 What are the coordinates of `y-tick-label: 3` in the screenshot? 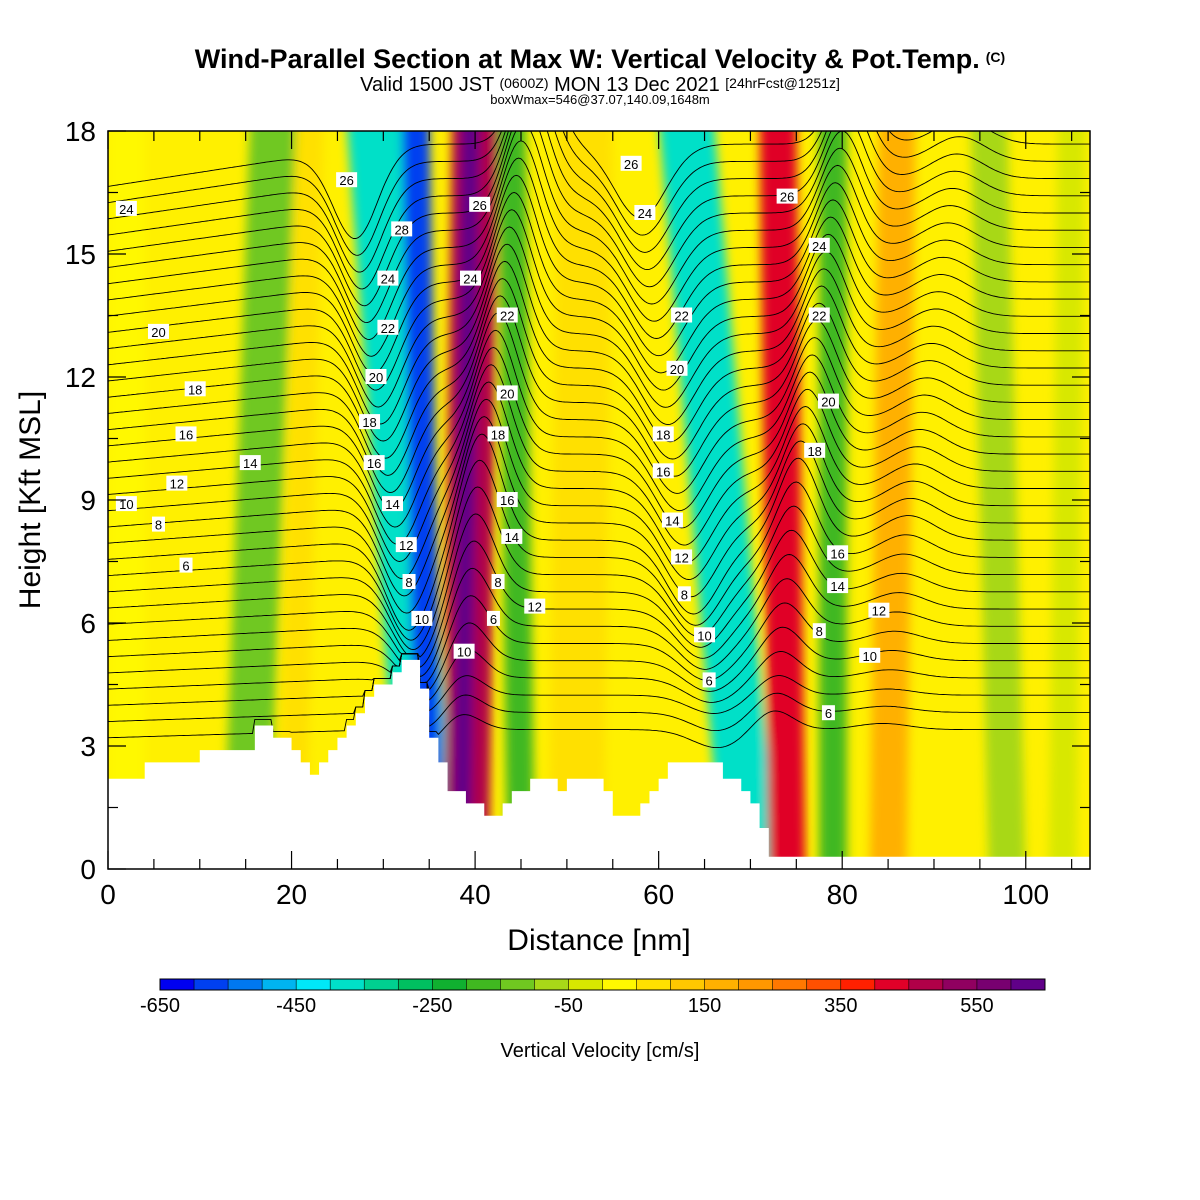 It's located at (88, 746).